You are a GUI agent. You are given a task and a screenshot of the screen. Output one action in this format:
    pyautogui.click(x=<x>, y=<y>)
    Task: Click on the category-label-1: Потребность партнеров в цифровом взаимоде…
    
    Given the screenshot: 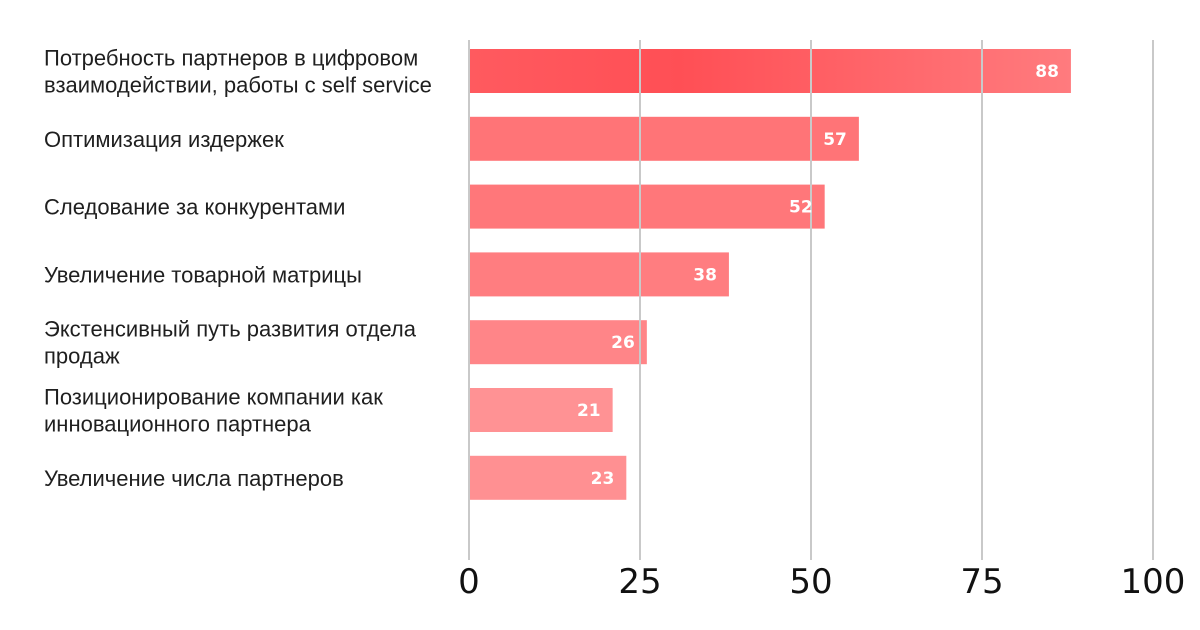 What is the action you would take?
    pyautogui.click(x=238, y=72)
    